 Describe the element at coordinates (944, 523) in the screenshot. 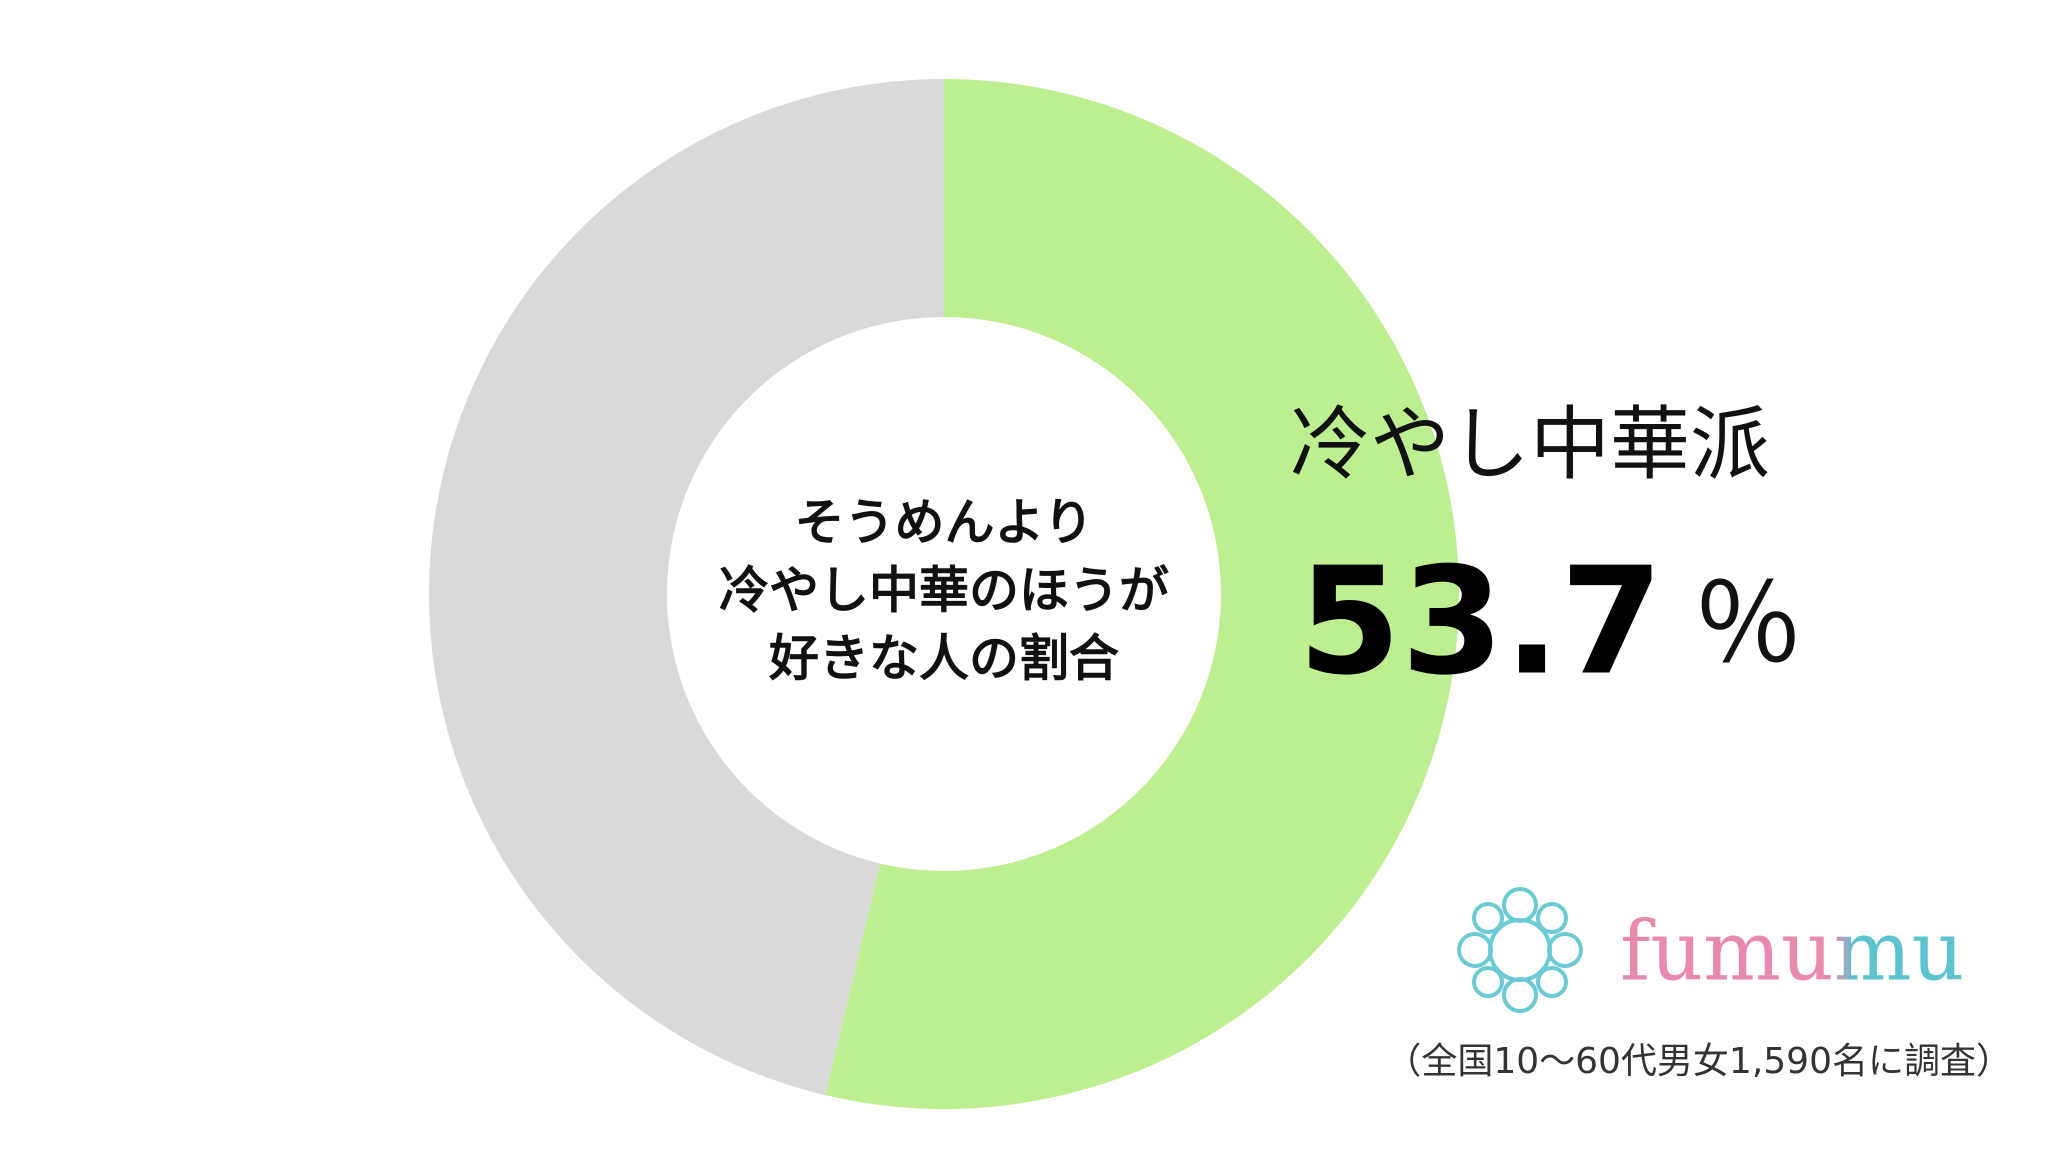

I see `center-title: そうめんより` at that location.